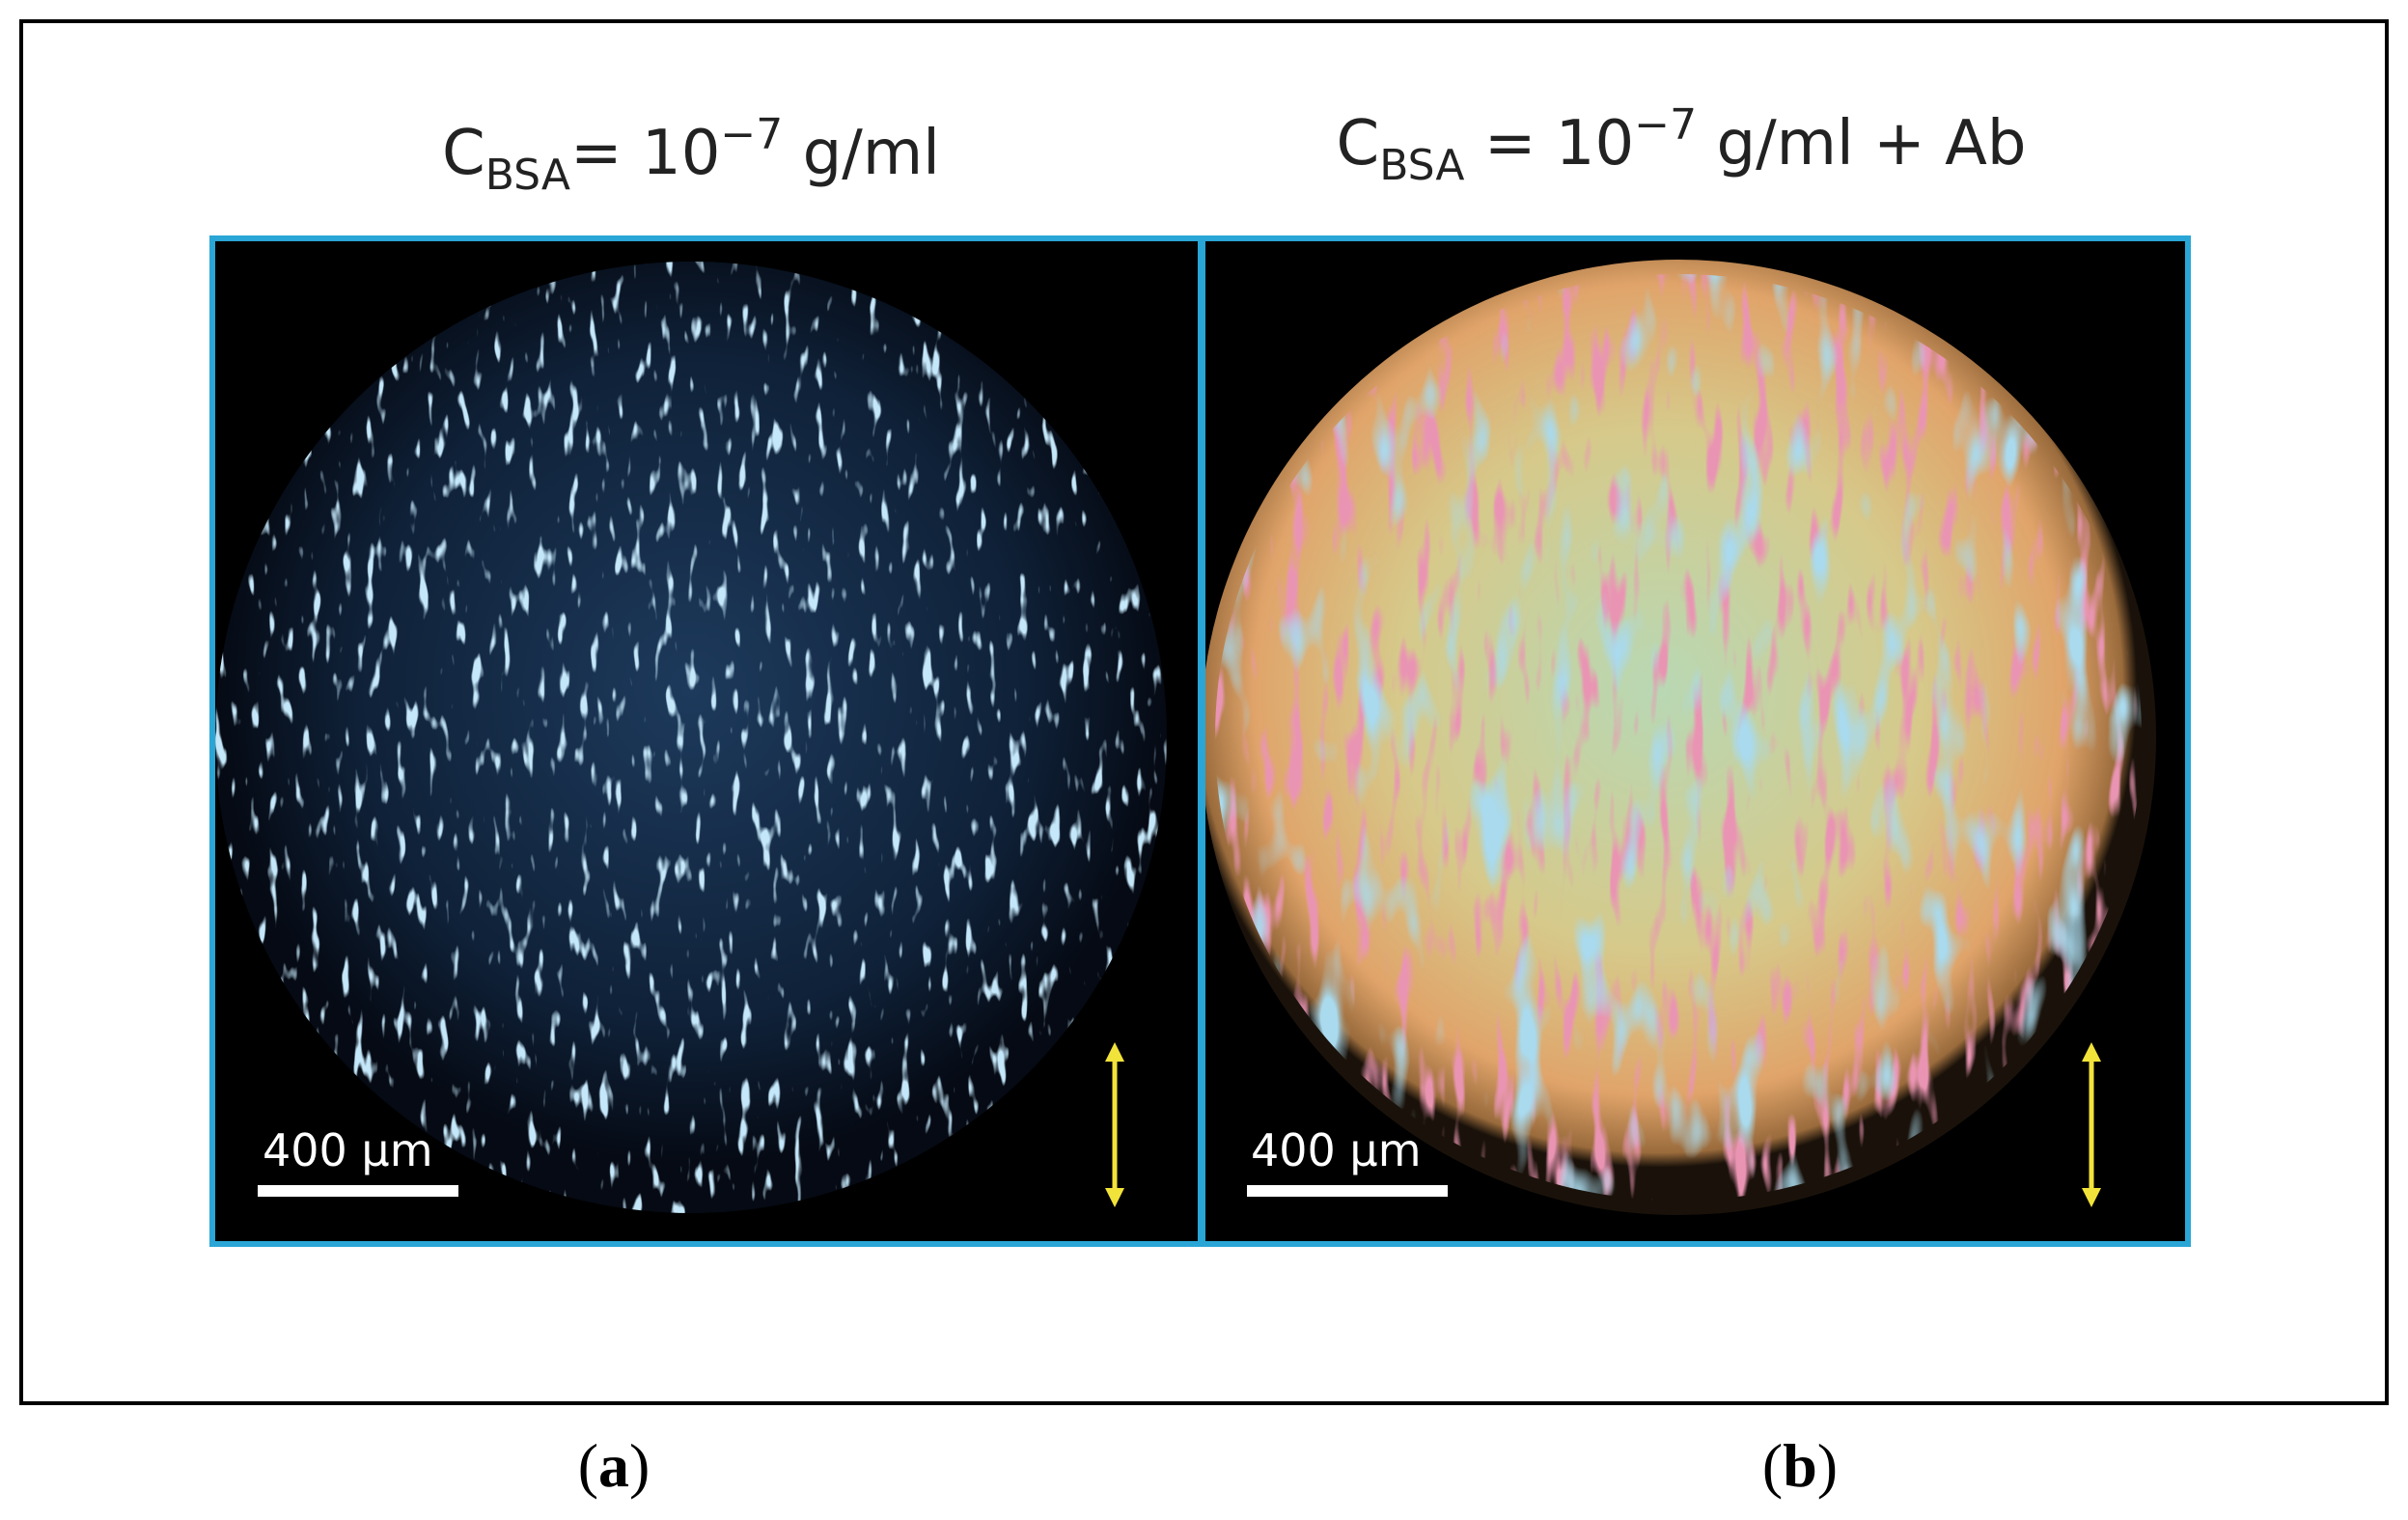 The height and width of the screenshot is (1520, 2408). I want to click on panel-label: (b), so click(1800, 1465).